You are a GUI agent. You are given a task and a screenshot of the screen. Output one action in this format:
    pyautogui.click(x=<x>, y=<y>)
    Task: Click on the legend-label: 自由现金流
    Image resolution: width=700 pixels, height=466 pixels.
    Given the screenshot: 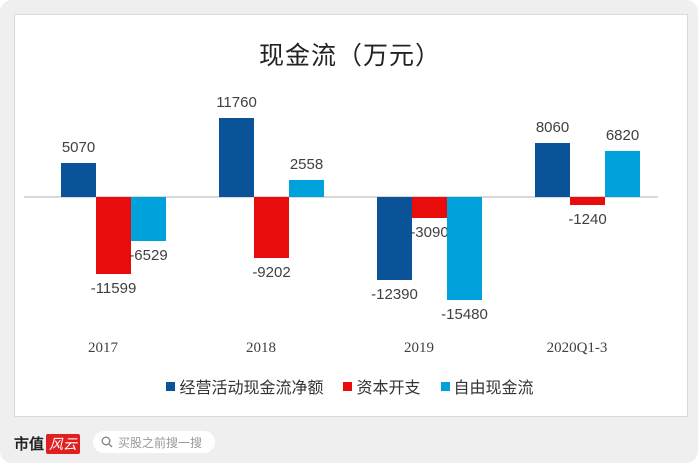 What is the action you would take?
    pyautogui.click(x=493, y=387)
    